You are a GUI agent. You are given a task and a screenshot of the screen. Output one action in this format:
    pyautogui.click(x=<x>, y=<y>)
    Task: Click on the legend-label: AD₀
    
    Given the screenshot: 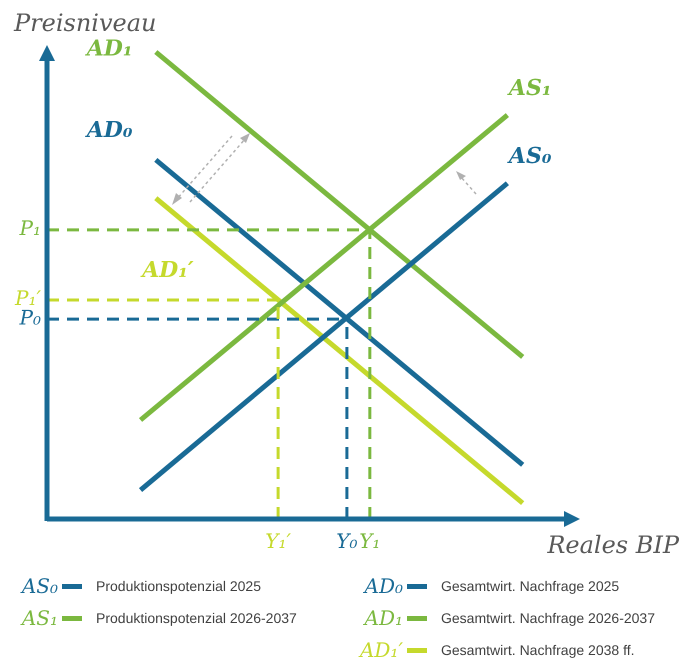 What is the action you would take?
    pyautogui.click(x=382, y=586)
    